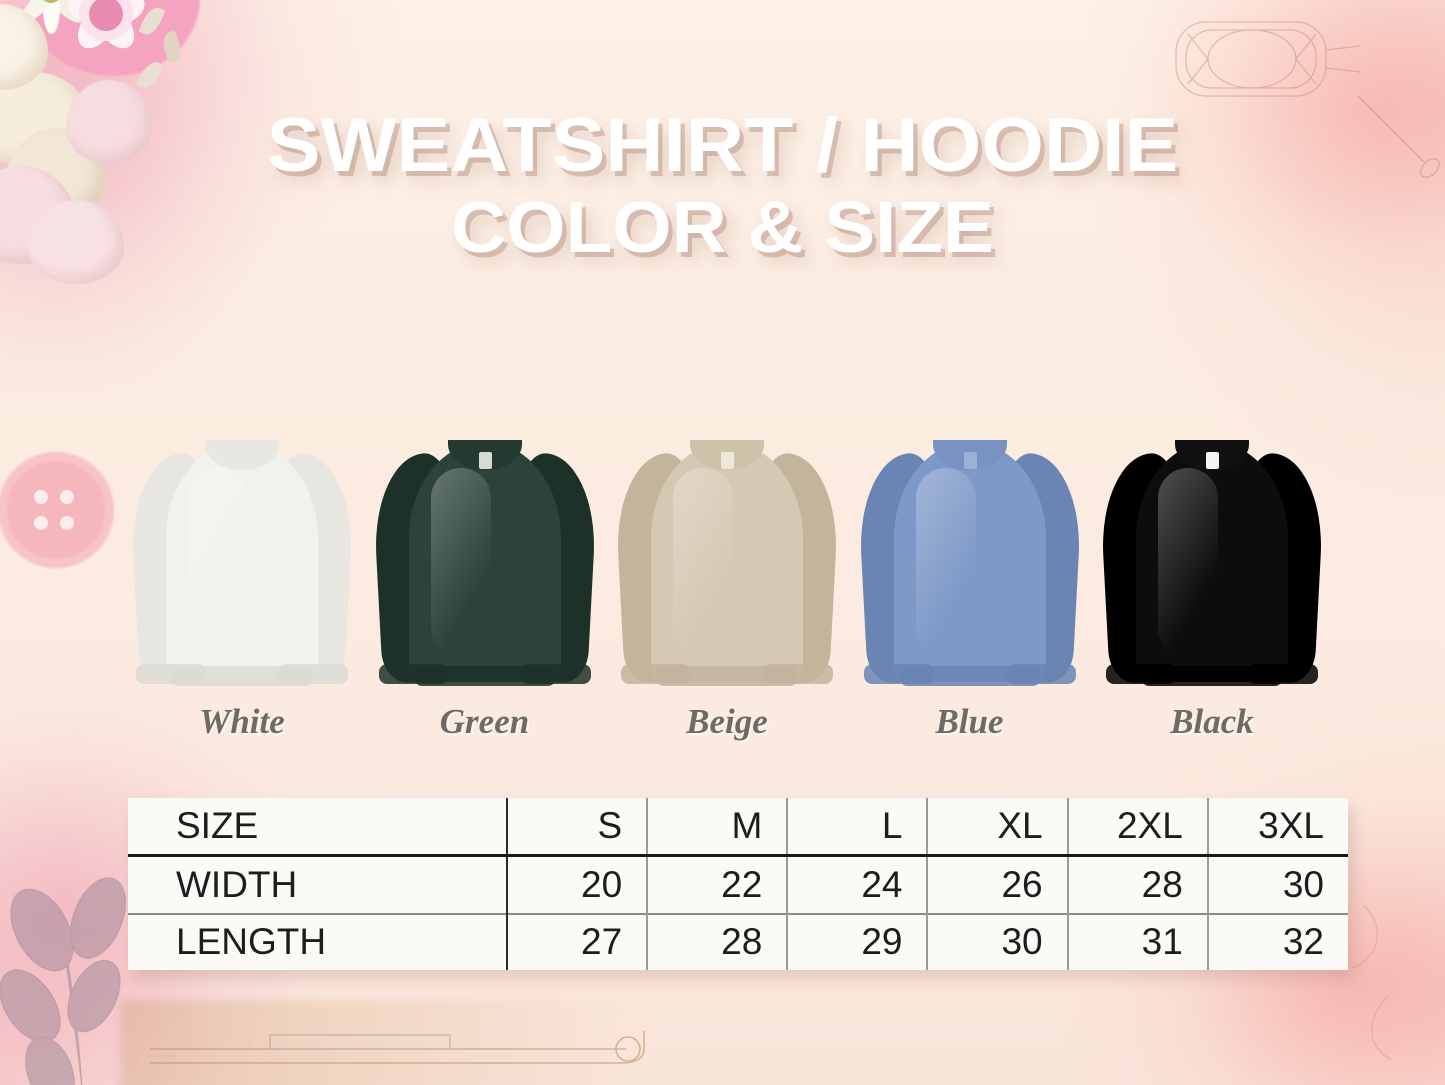 This screenshot has width=1445, height=1085. I want to click on length-xl: 30, so click(997, 941).